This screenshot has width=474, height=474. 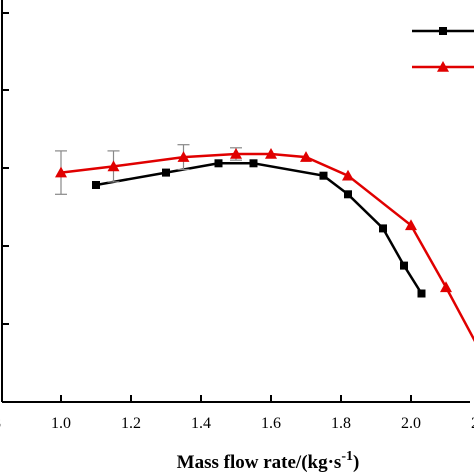 I want to click on x-axis-label: Mass flow rate/(kg·s-1), so click(x=268, y=461).